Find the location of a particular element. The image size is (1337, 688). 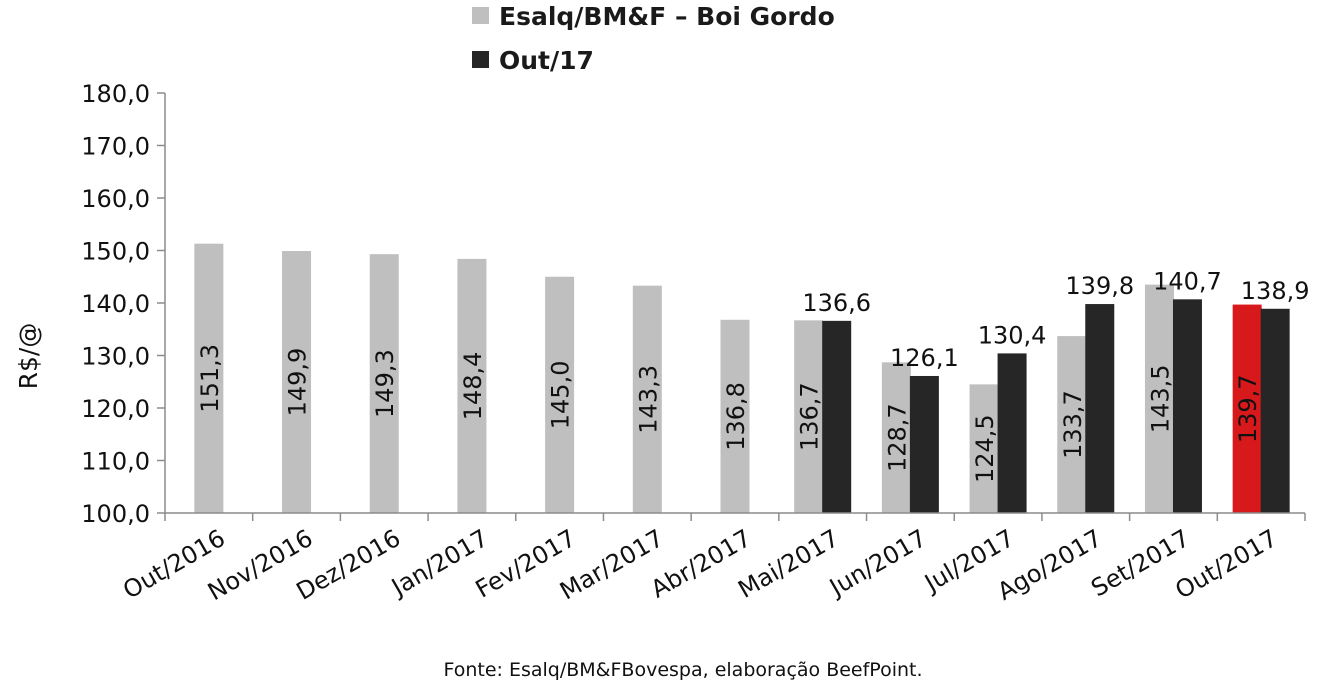

data-label-esalq: 133,7 is located at coordinates (1073, 424).